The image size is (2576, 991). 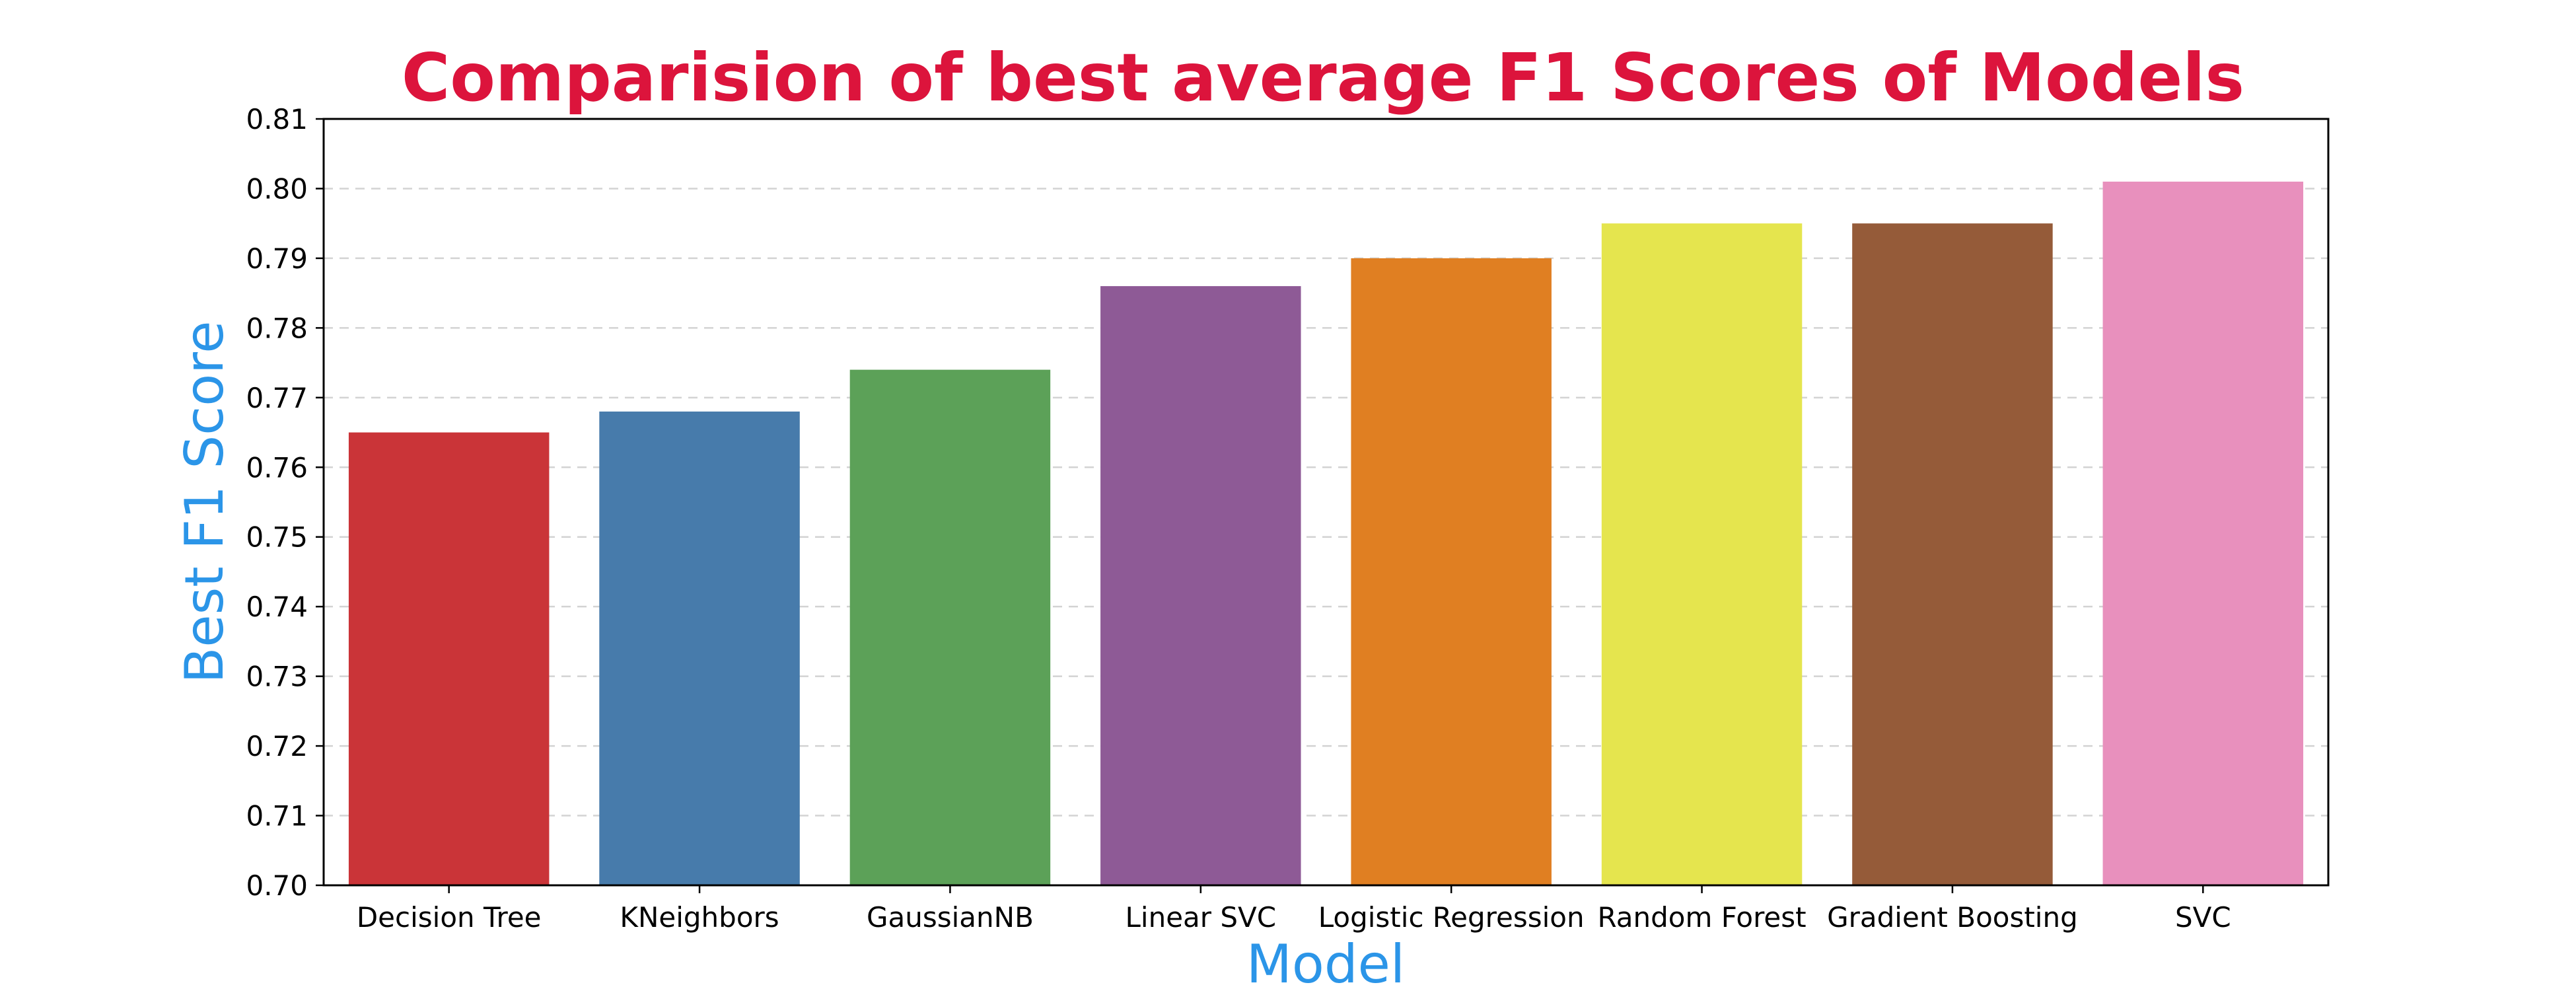 What do you see at coordinates (951, 917) in the screenshot?
I see `x-tick-label: GaussianNB` at bounding box center [951, 917].